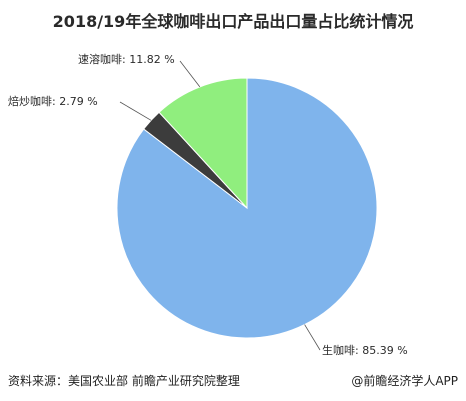  What do you see at coordinates (404, 381) in the screenshot?
I see `brand-credit: @前瞻经济学人APP` at bounding box center [404, 381].